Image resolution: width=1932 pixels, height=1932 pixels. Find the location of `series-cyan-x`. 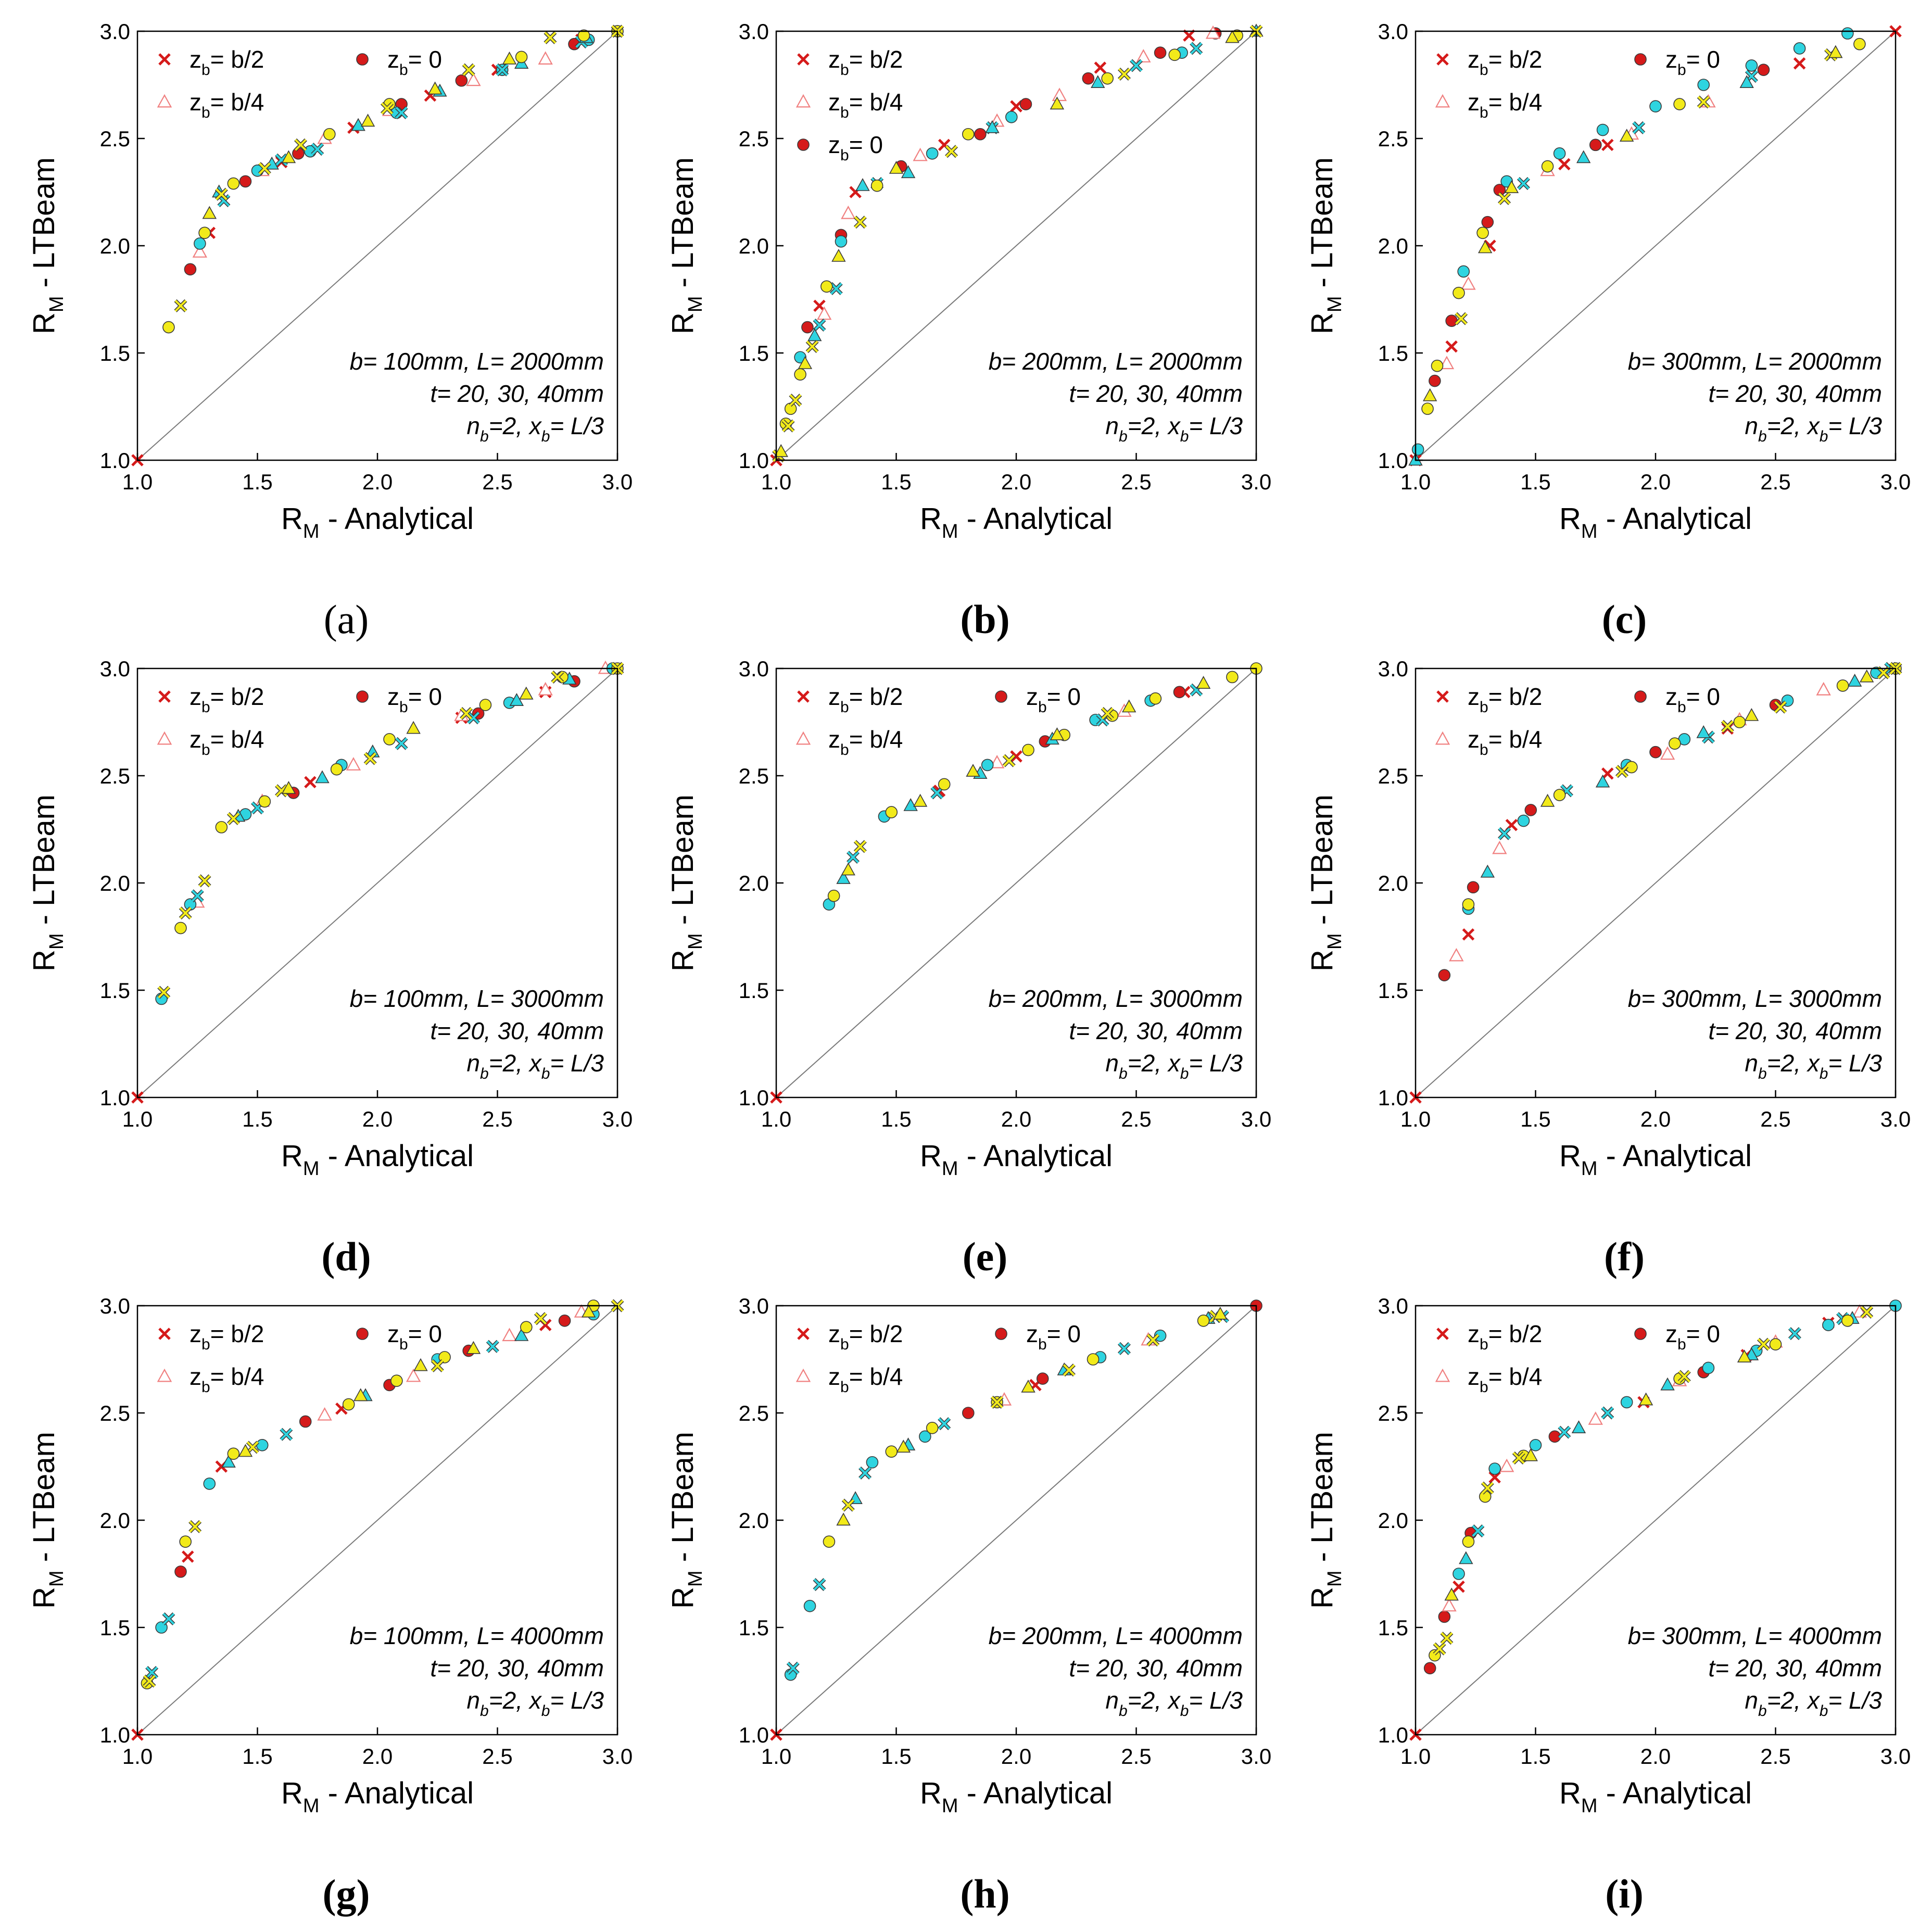

series-cyan-x is located at coordinates (1007, 1492).